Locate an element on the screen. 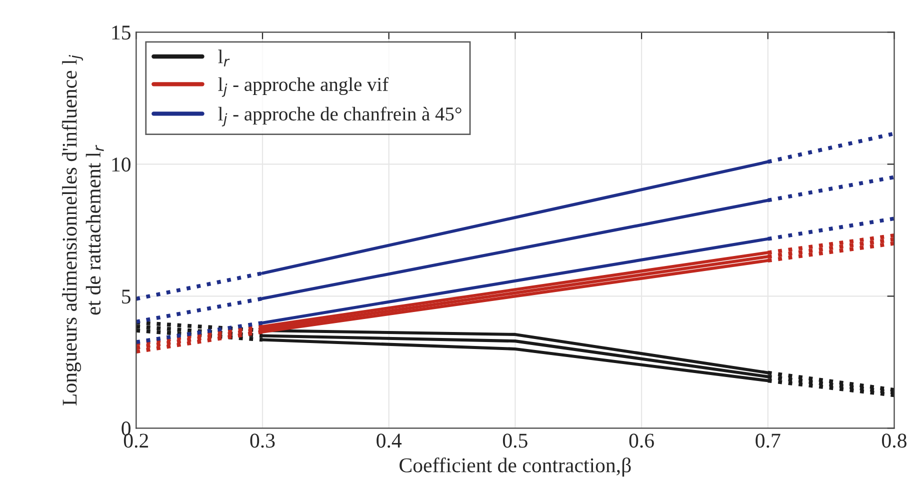  x-tick-label: 0.5 is located at coordinates (515, 441).